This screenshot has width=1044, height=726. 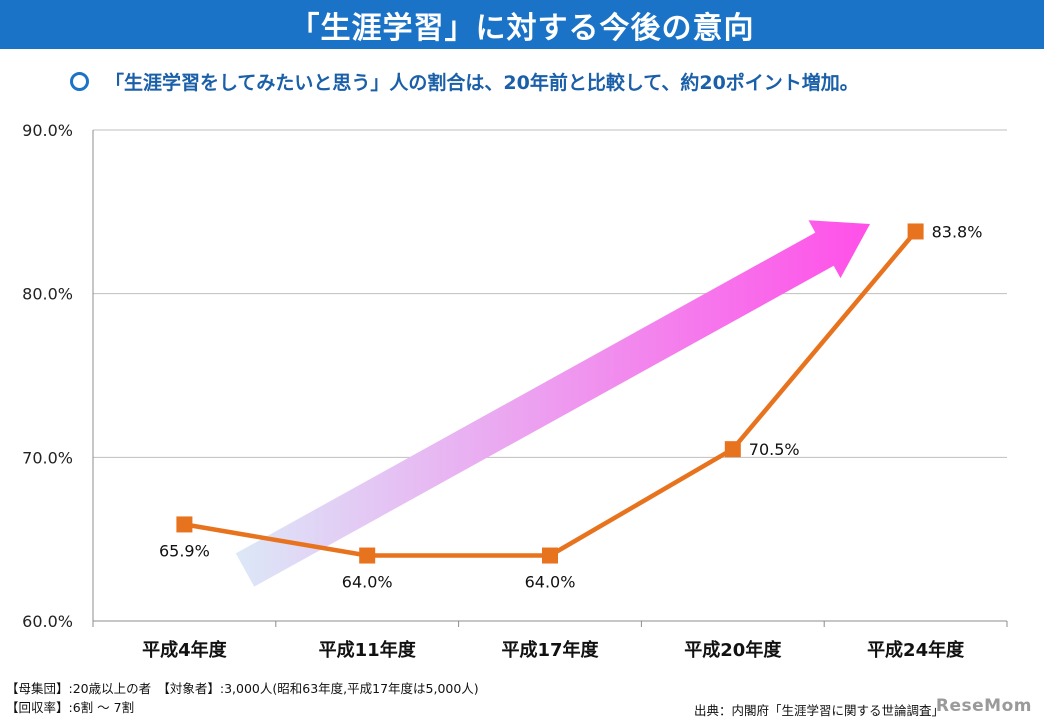 I want to click on x-tick-label: 平成24年度, so click(x=916, y=650).